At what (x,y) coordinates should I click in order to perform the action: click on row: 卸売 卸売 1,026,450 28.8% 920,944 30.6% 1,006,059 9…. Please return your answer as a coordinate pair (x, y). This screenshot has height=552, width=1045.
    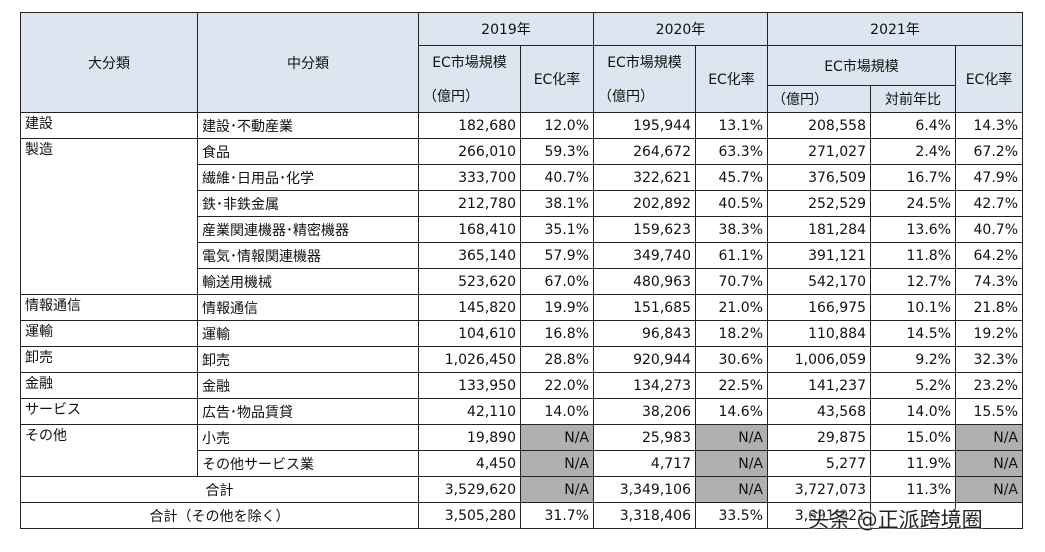
    Looking at the image, I should click on (521, 359).